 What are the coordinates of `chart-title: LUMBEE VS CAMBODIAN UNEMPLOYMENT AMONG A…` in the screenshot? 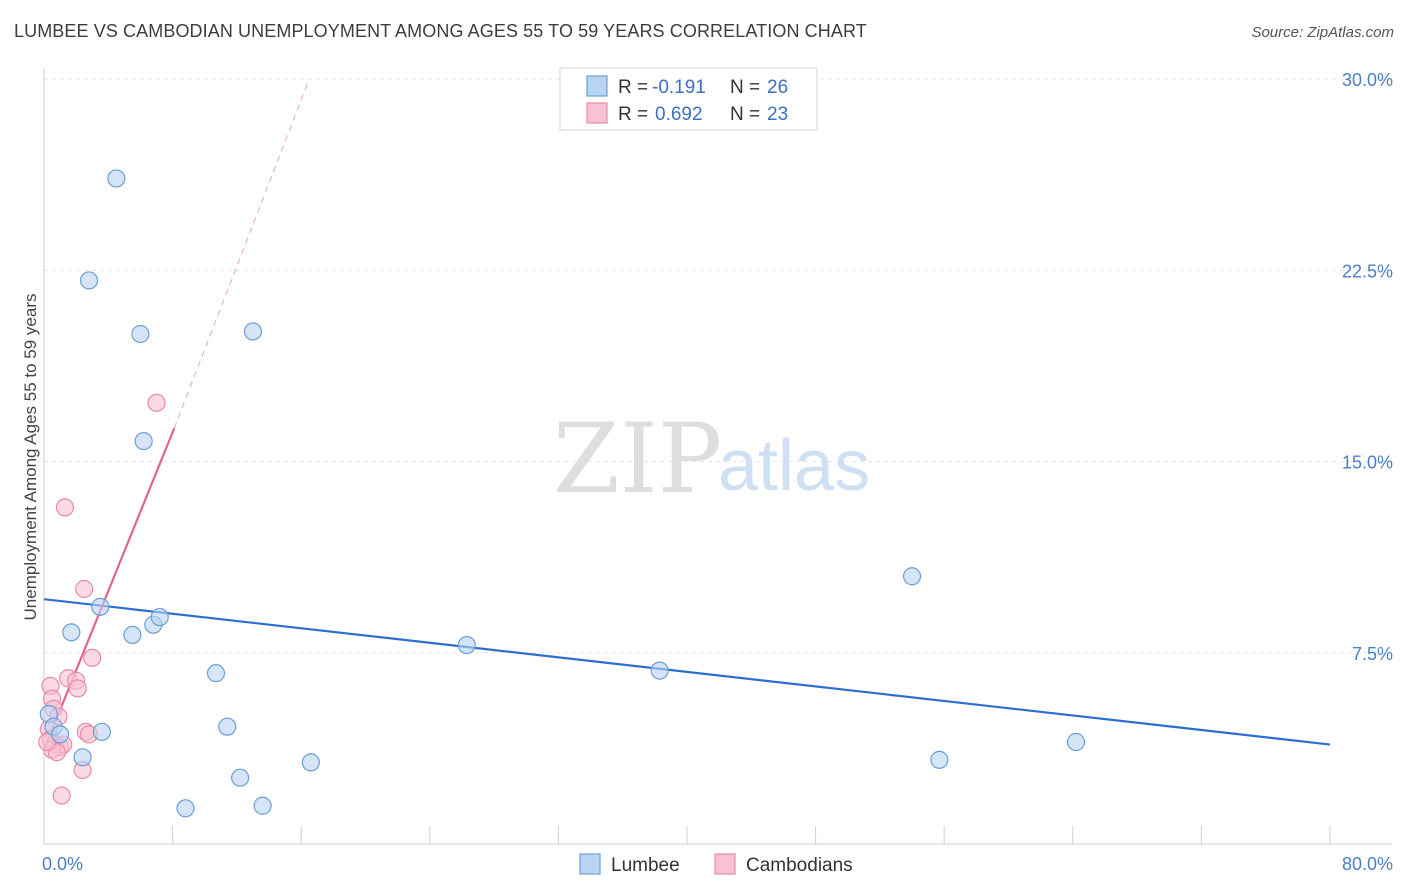 It's located at (440, 31).